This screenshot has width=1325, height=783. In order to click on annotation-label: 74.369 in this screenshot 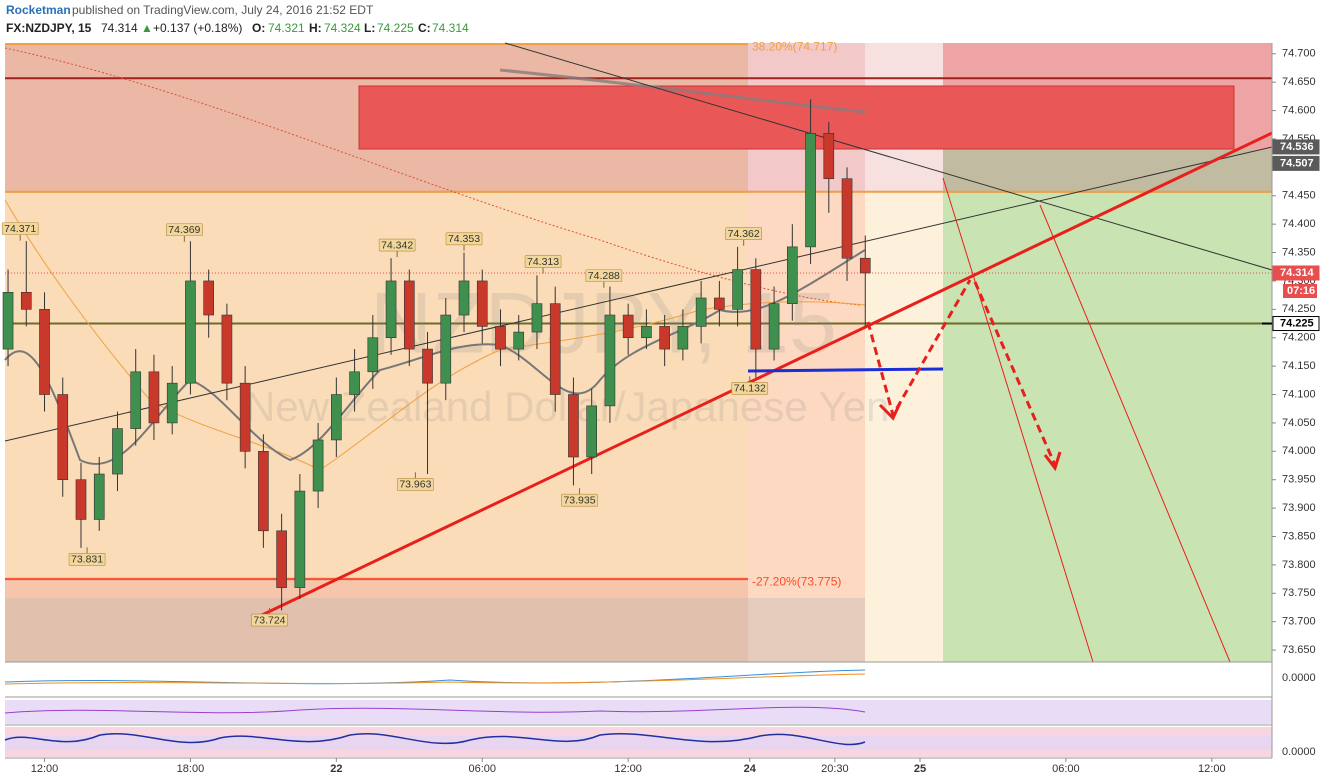, I will do `click(184, 230)`.